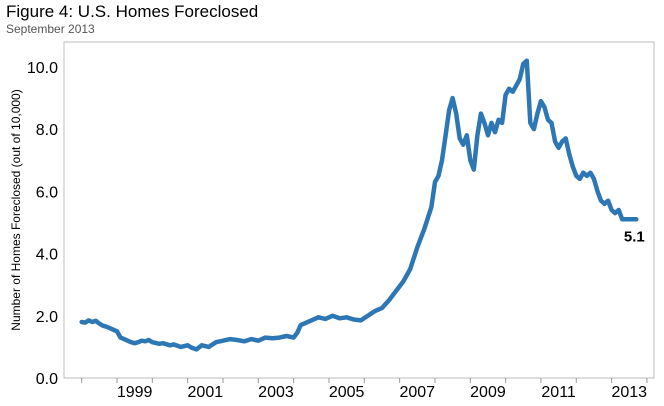  Describe the element at coordinates (206, 392) in the screenshot. I see `x-tick-label: 2001` at that location.